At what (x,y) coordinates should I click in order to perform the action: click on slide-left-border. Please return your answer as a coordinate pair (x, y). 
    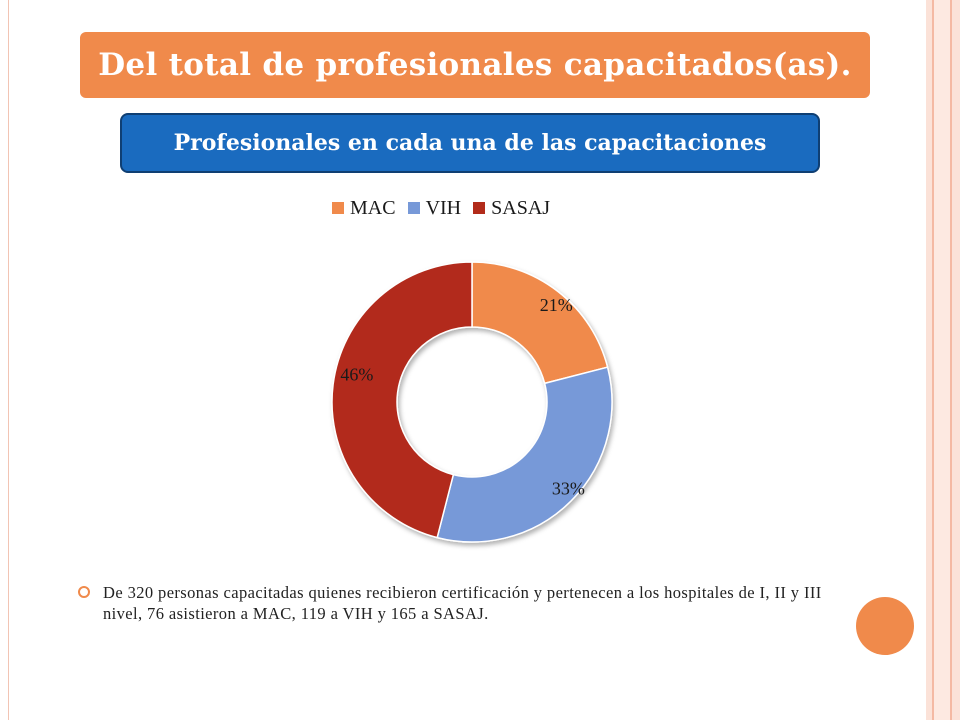
    Looking at the image, I should click on (4, 360).